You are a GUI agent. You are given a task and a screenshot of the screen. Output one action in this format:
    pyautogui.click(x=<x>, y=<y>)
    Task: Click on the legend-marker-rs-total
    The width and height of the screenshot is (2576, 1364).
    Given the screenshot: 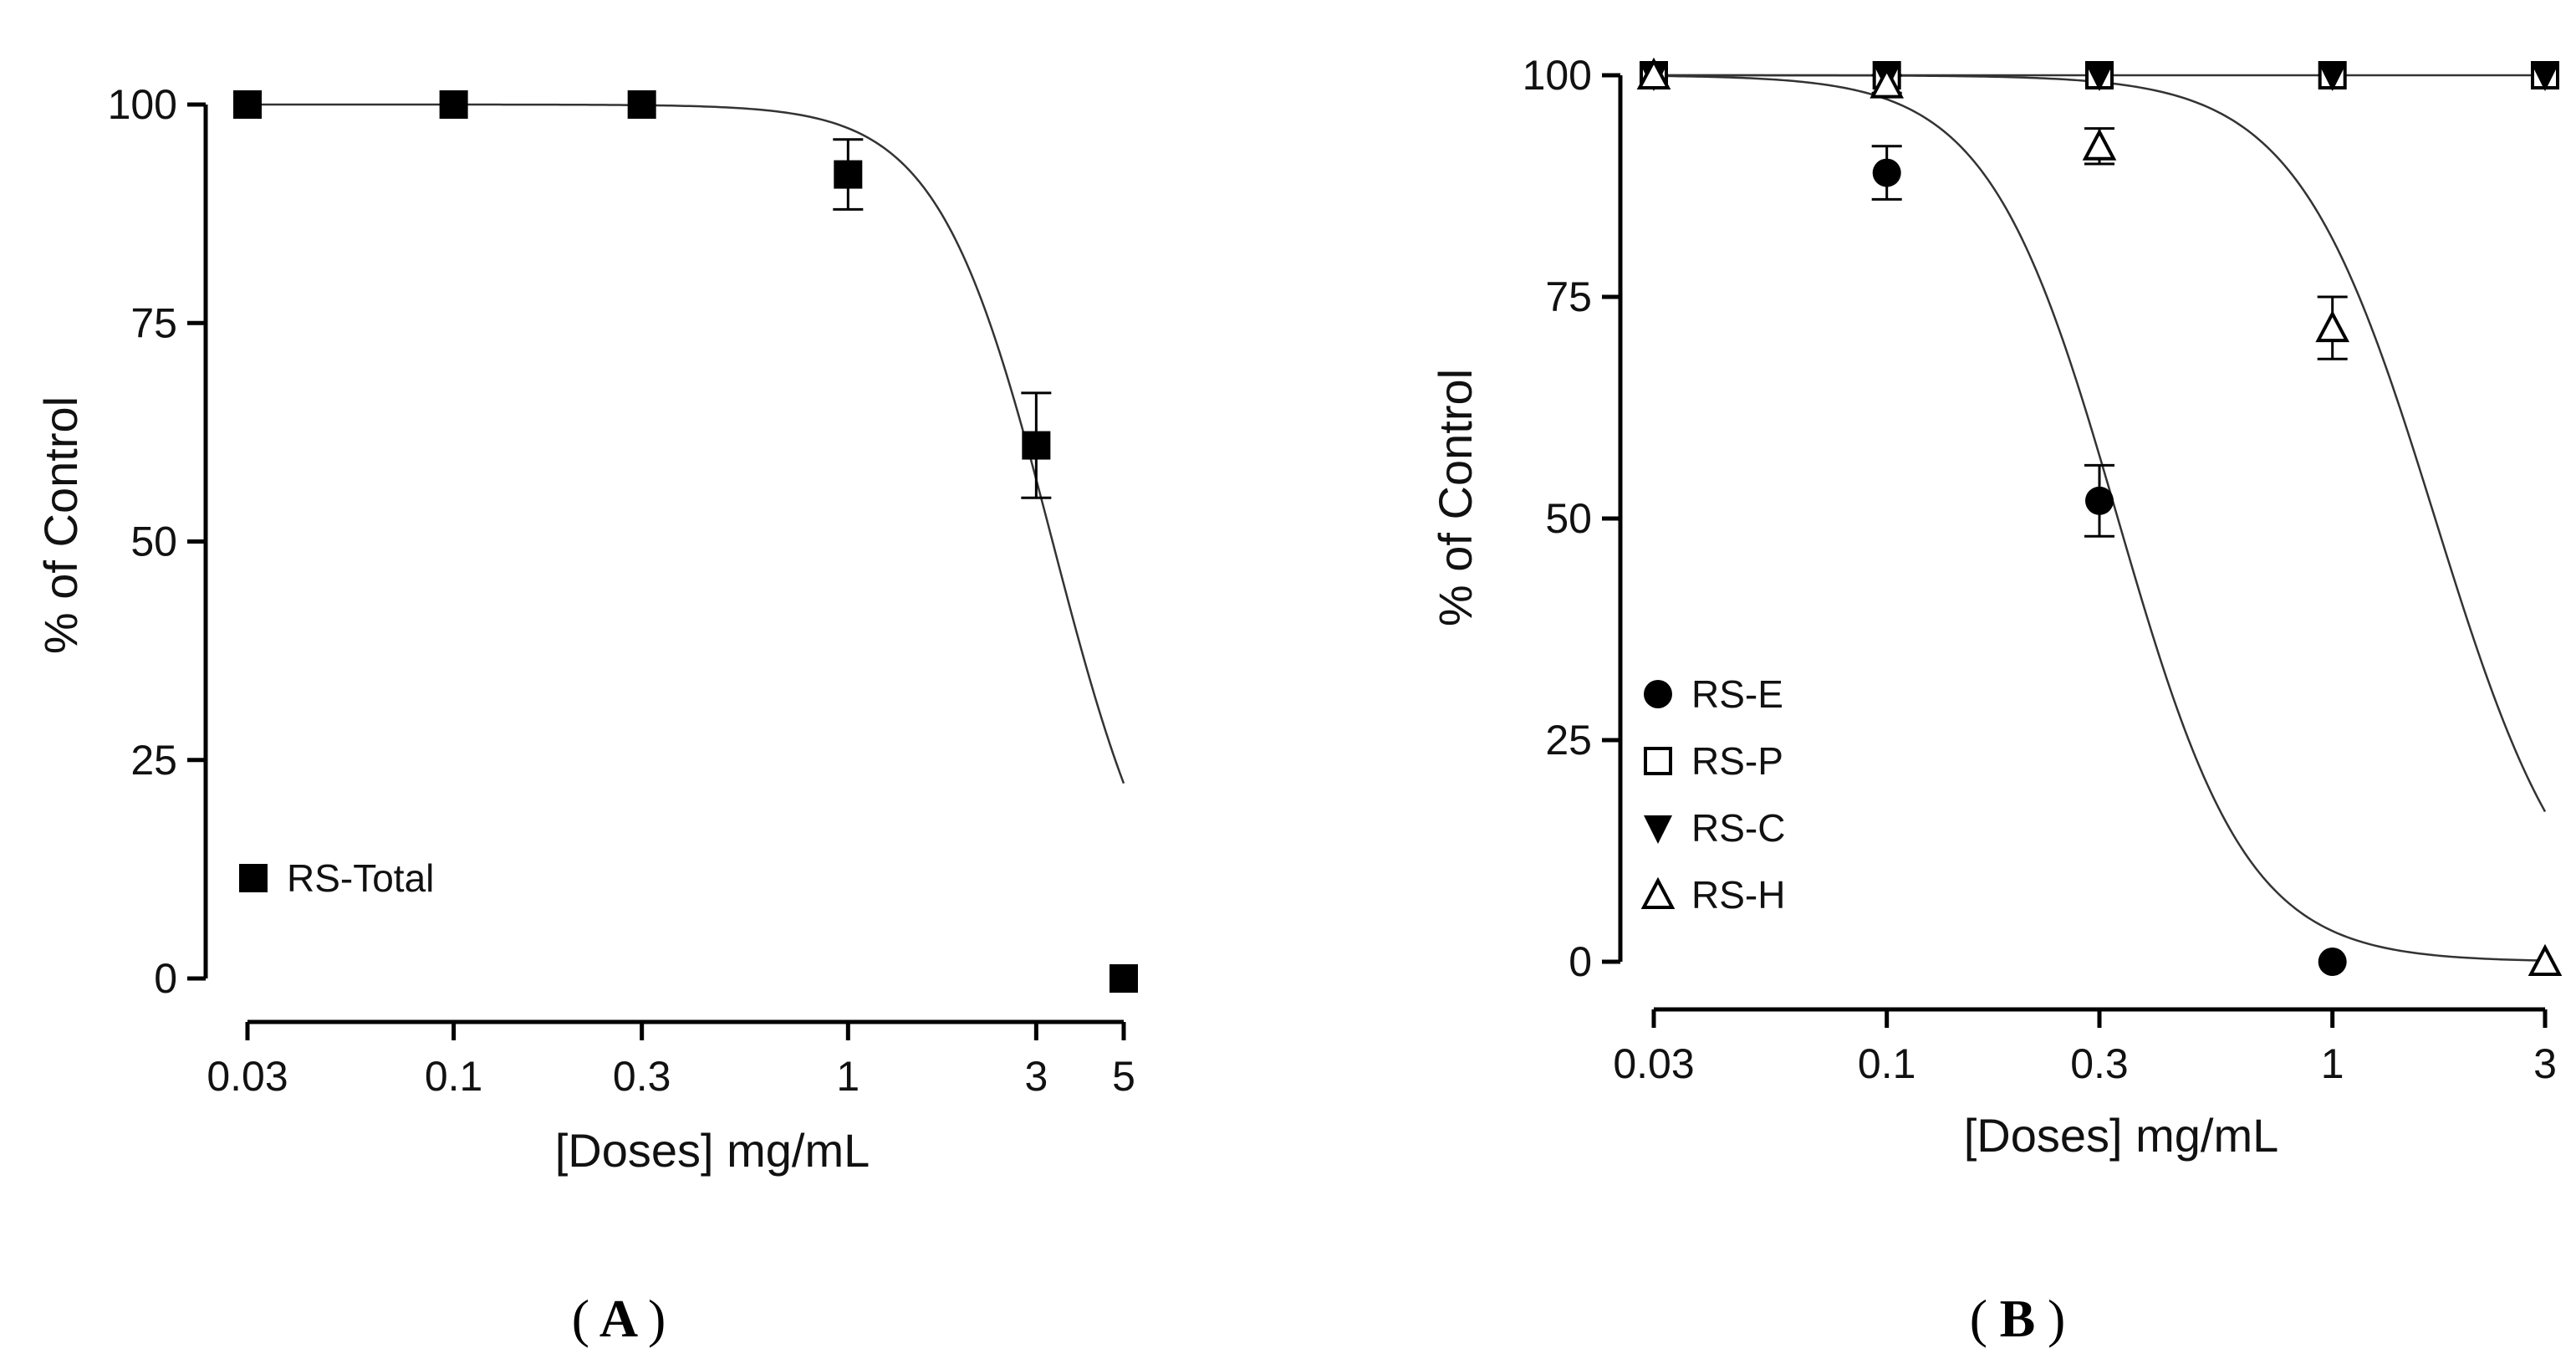 What is the action you would take?
    pyautogui.click(x=253, y=878)
    